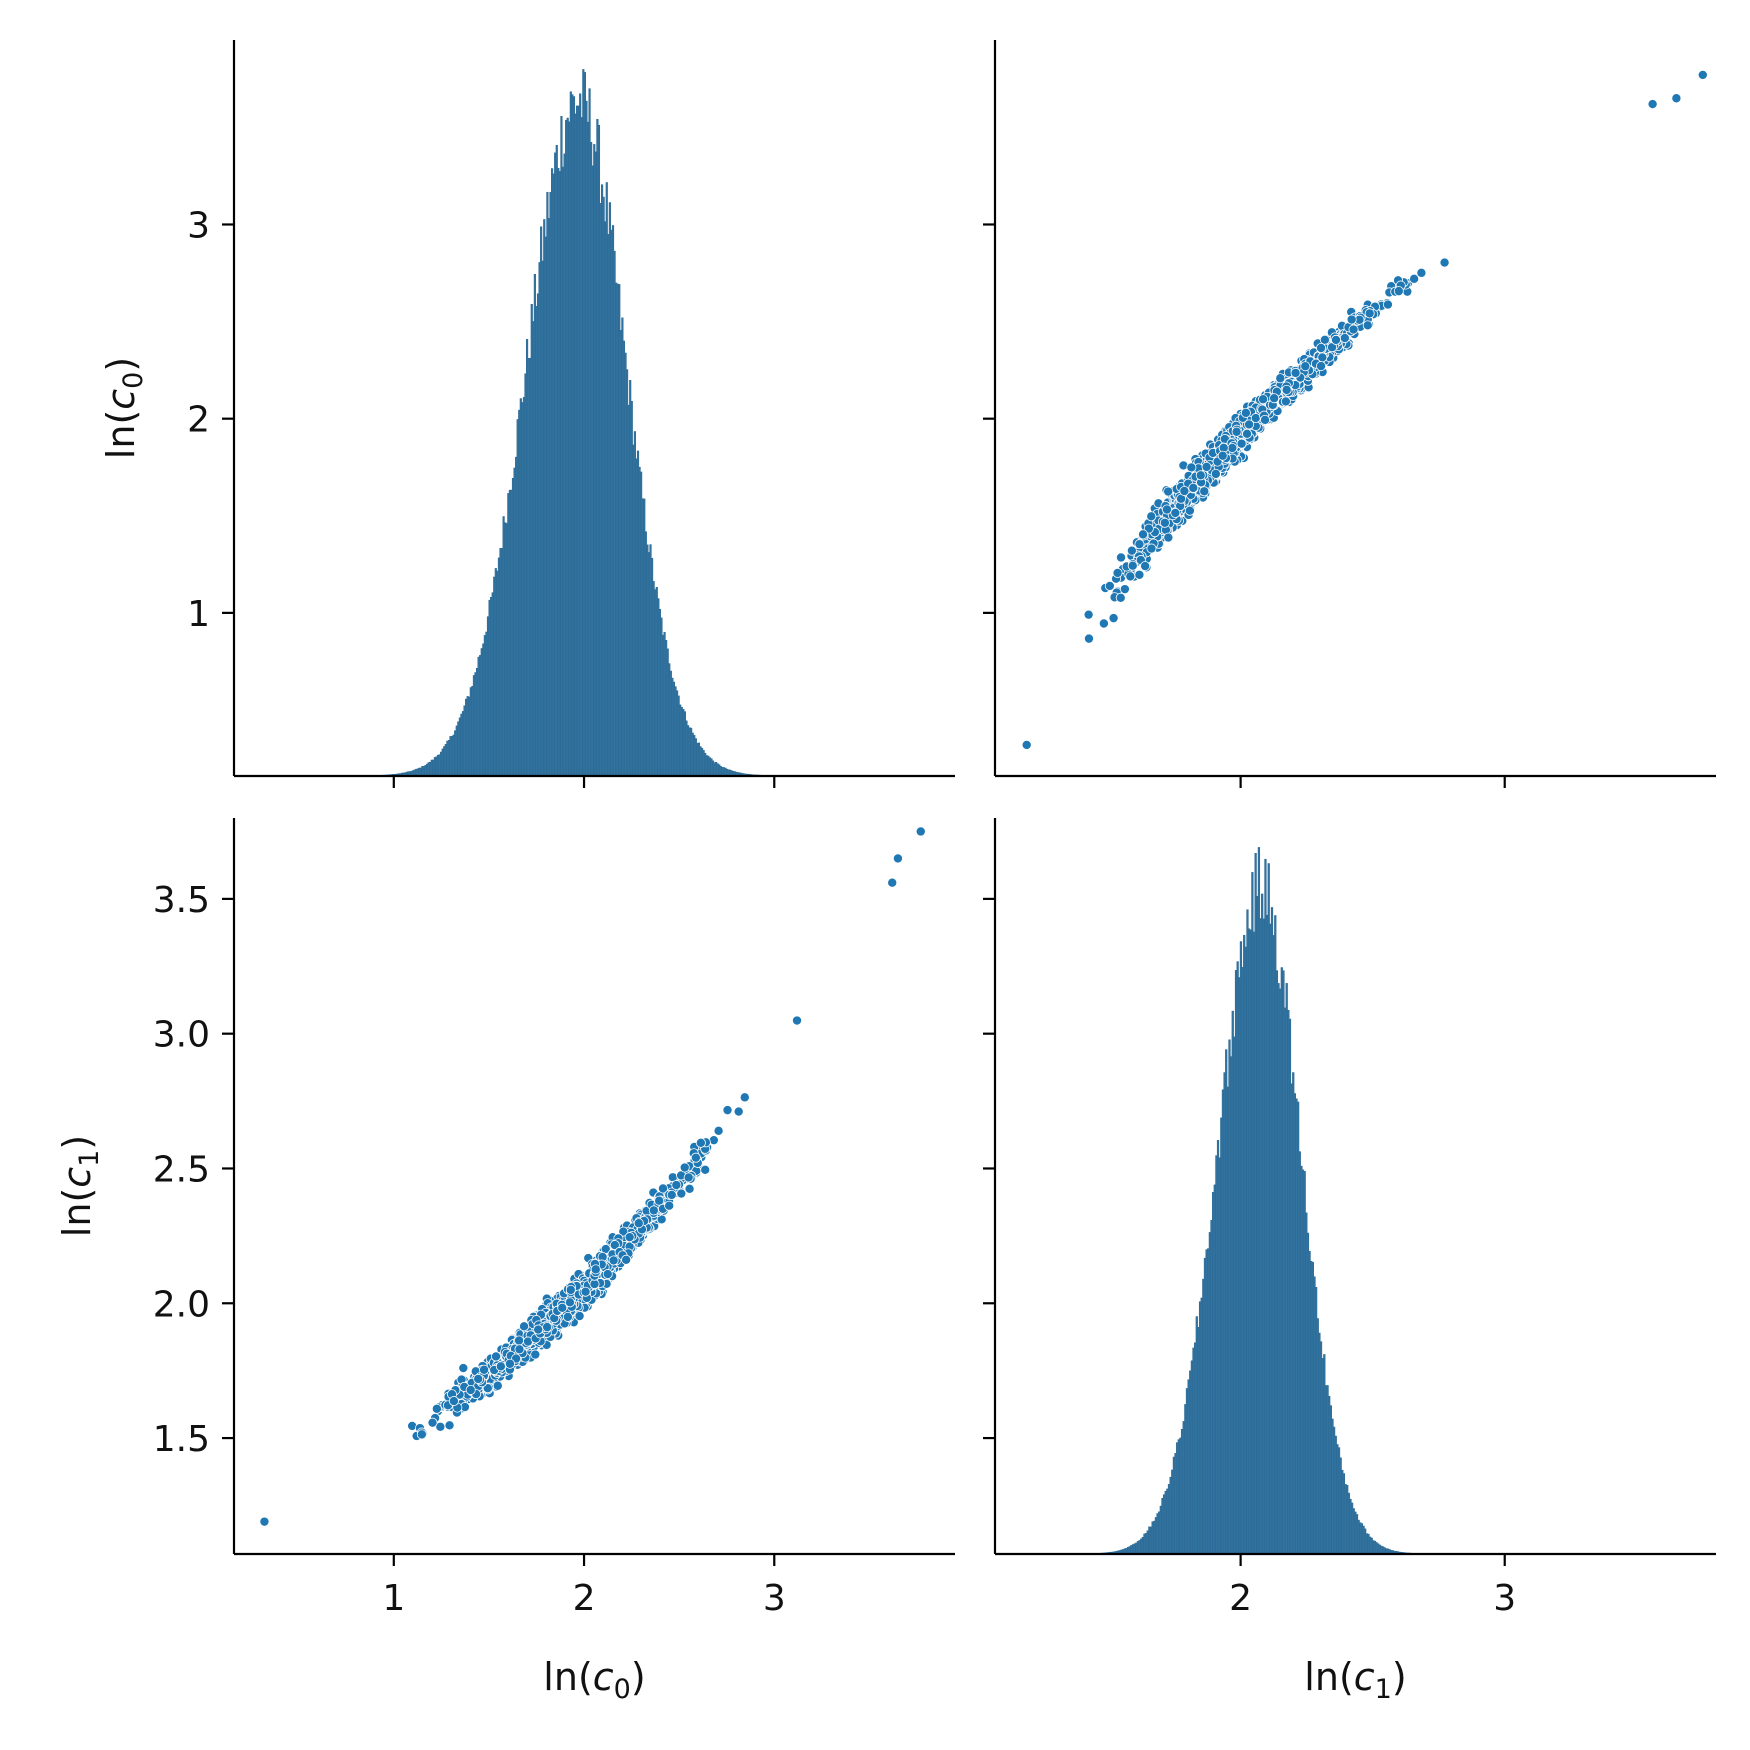 This screenshot has height=1750, width=1750. Describe the element at coordinates (198, 420) in the screenshot. I see `hist-c0-y-tick-label: 2` at that location.